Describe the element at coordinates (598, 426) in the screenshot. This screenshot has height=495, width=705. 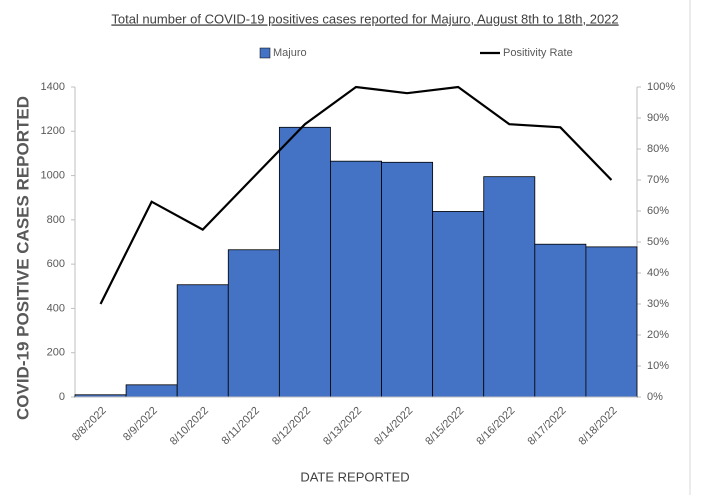
I see `x-tick-label: 8/18/2022` at that location.